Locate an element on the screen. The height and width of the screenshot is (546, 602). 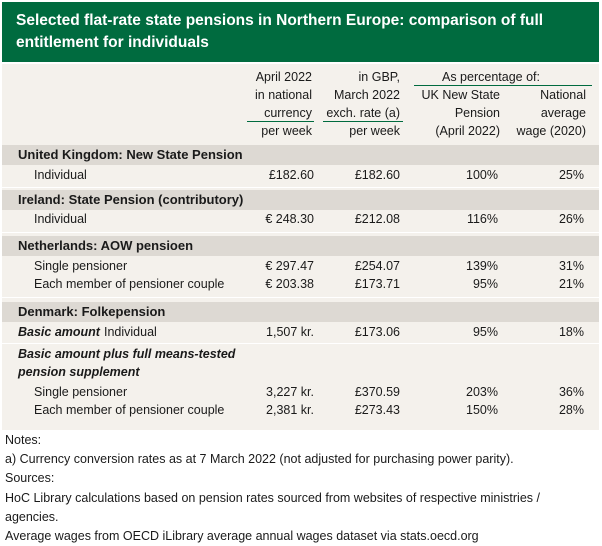
header-national-line-2: in national is located at coordinates (283, 95).